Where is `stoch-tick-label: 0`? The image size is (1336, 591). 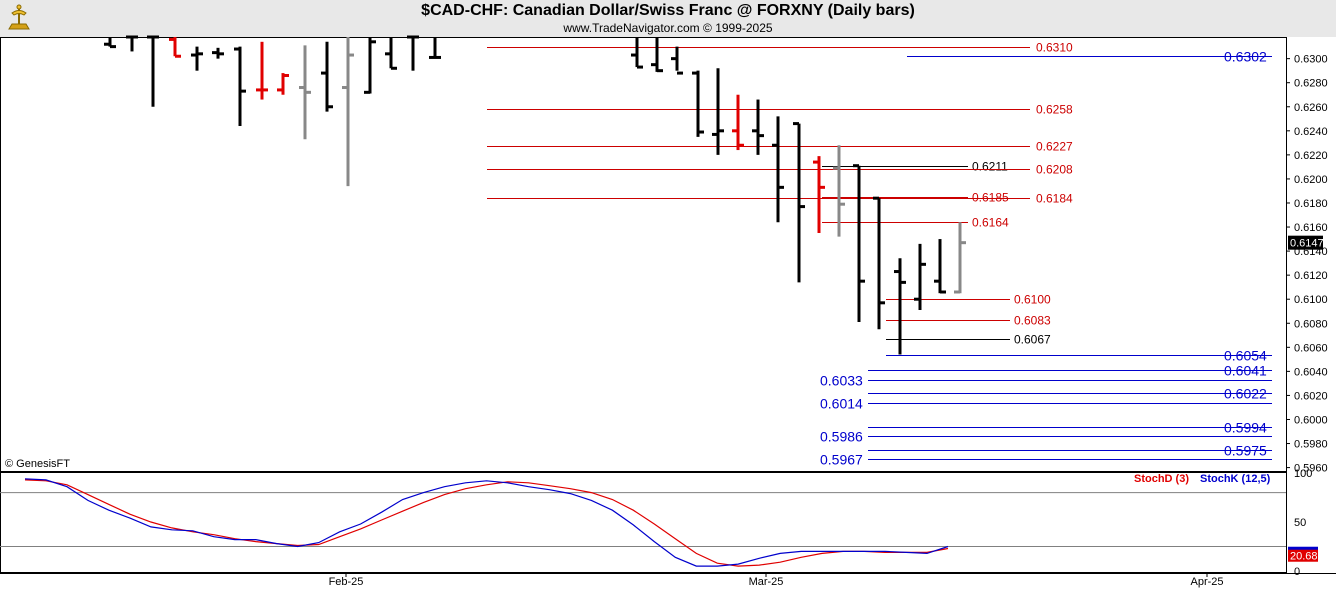
stoch-tick-label: 0 is located at coordinates (1297, 572).